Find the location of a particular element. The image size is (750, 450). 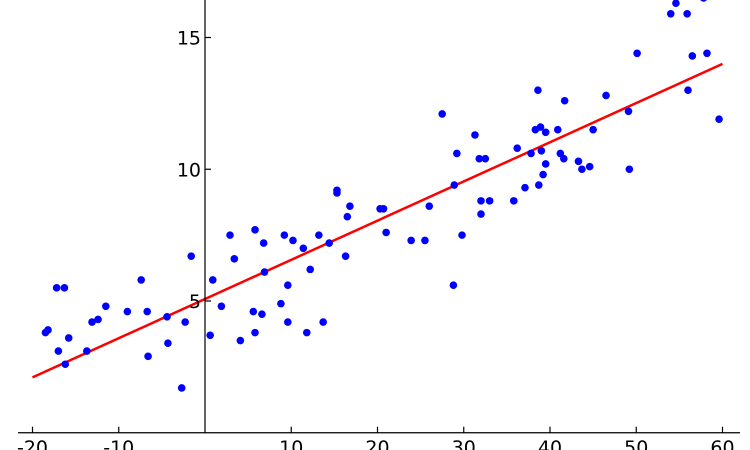

x-tick-label: 10 is located at coordinates (291, 443).